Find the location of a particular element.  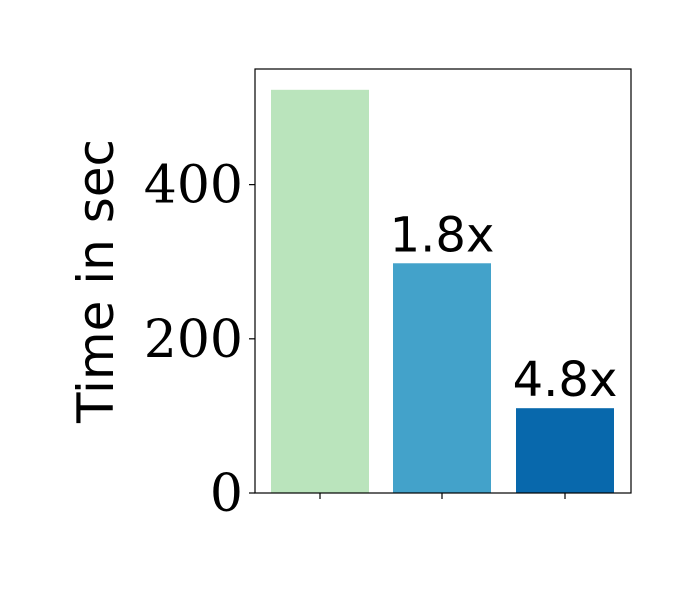

data-labels-group: 1.8x 4.8x is located at coordinates (504, 307).